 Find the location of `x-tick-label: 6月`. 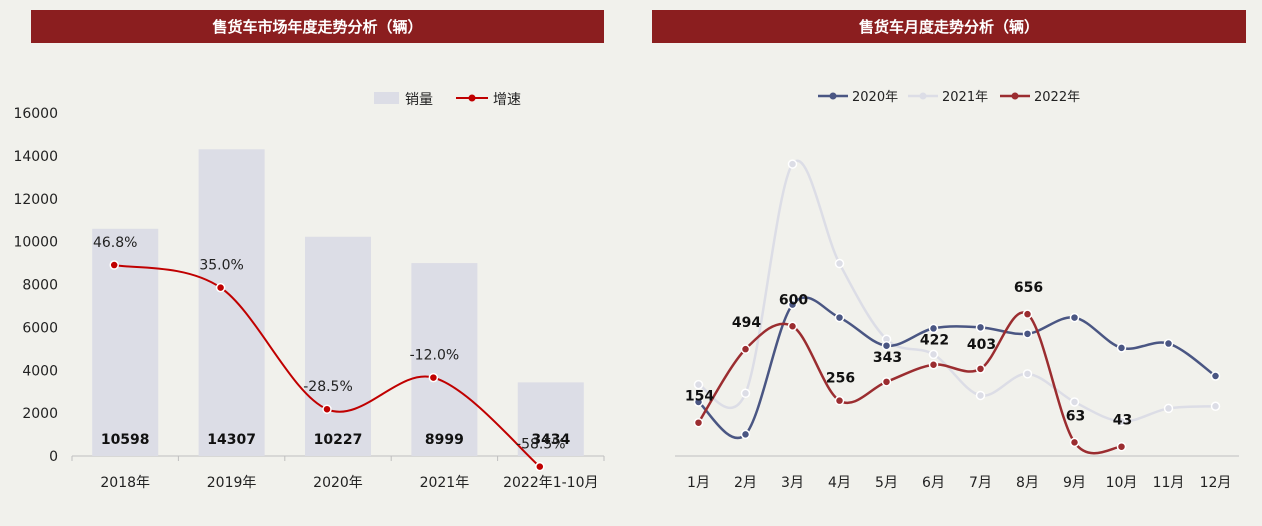

x-tick-label: 6月 is located at coordinates (933, 483).